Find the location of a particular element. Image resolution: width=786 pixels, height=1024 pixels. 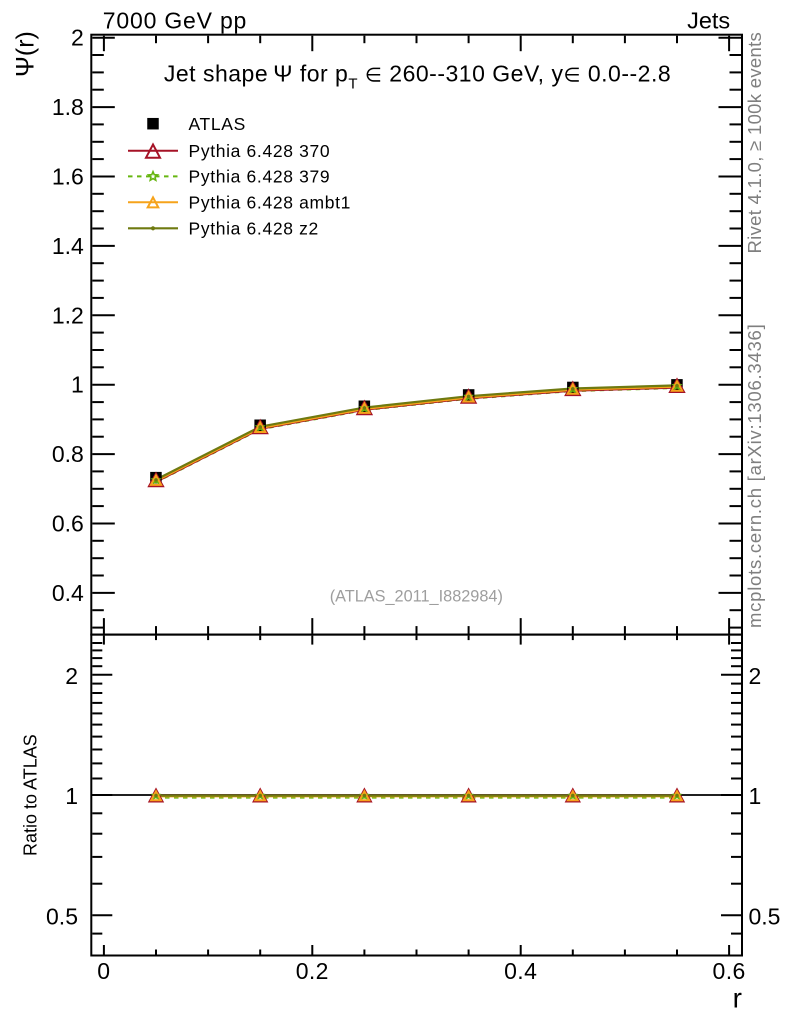

svg-text:mcplots.cern.ch [arXiv:1306.34: mcplots.cern.ch [arXiv:1306.3436] is located at coordinates (754, 476).